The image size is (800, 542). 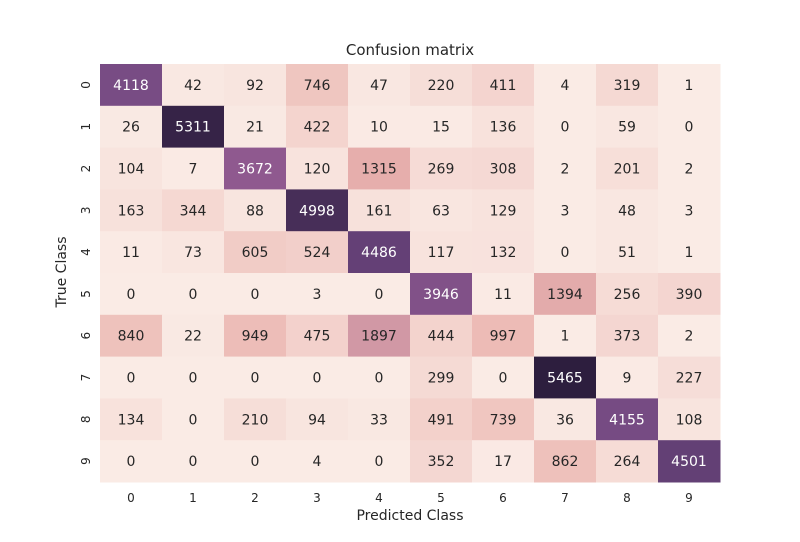 I want to click on cell-label-9-1: 0, so click(x=193, y=462).